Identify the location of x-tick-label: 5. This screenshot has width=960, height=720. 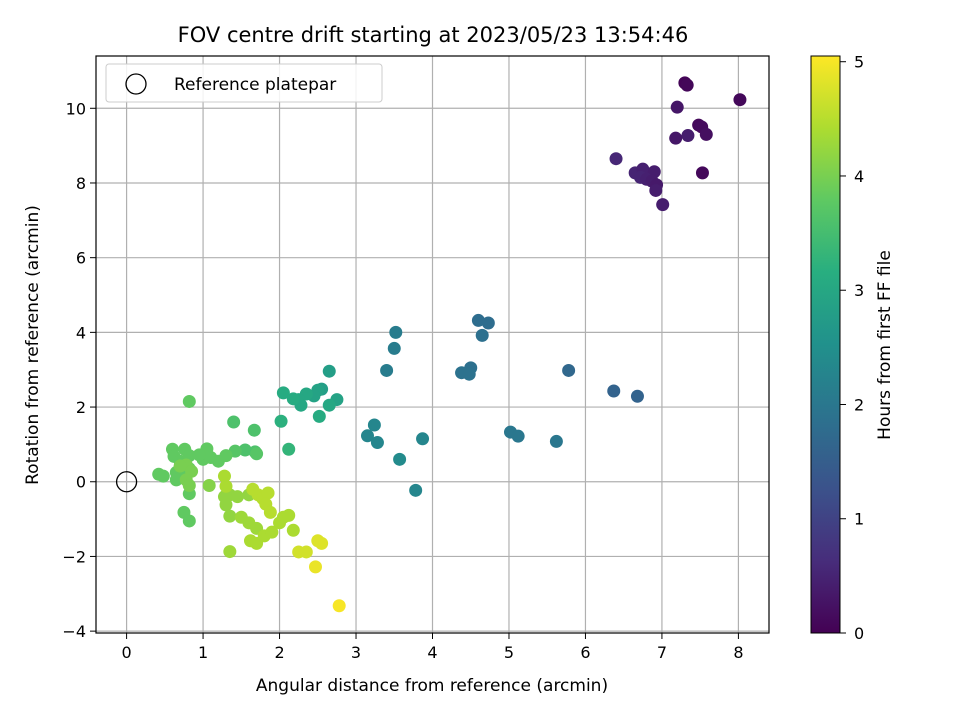
(509, 652).